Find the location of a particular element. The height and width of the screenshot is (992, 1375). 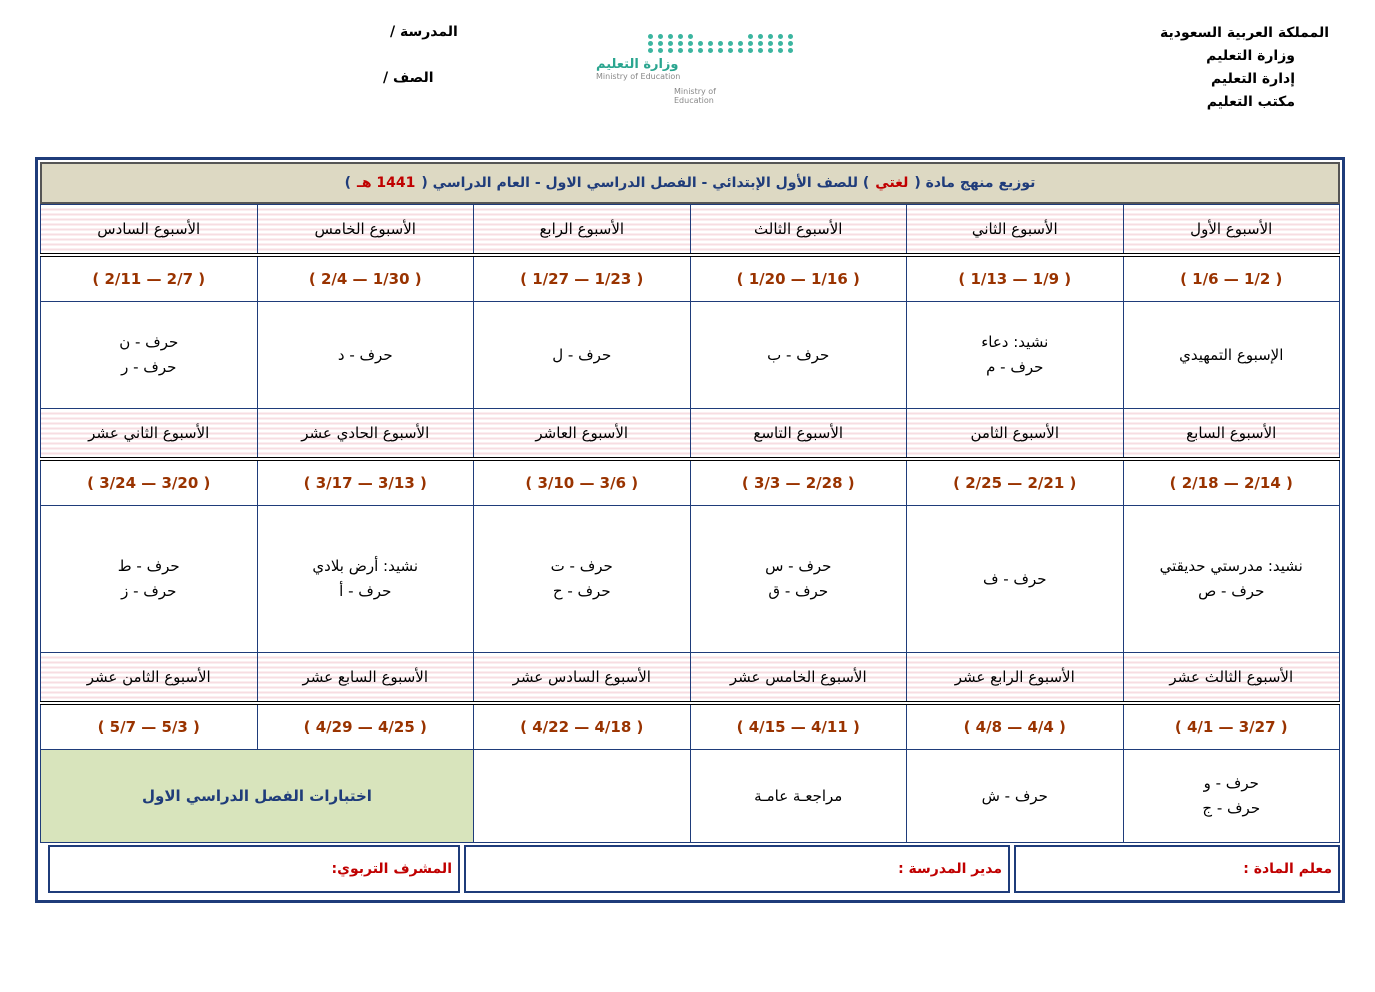

week-header: الأسبوع الرابع عشر is located at coordinates (1015, 678).